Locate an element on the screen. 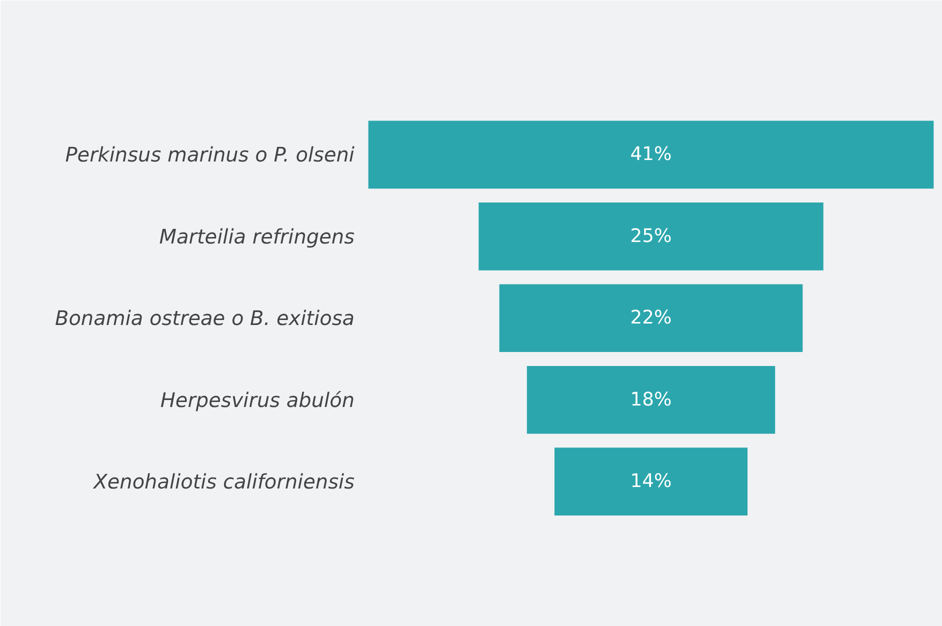 This screenshot has width=942, height=626. data-label: 41% is located at coordinates (651, 155).